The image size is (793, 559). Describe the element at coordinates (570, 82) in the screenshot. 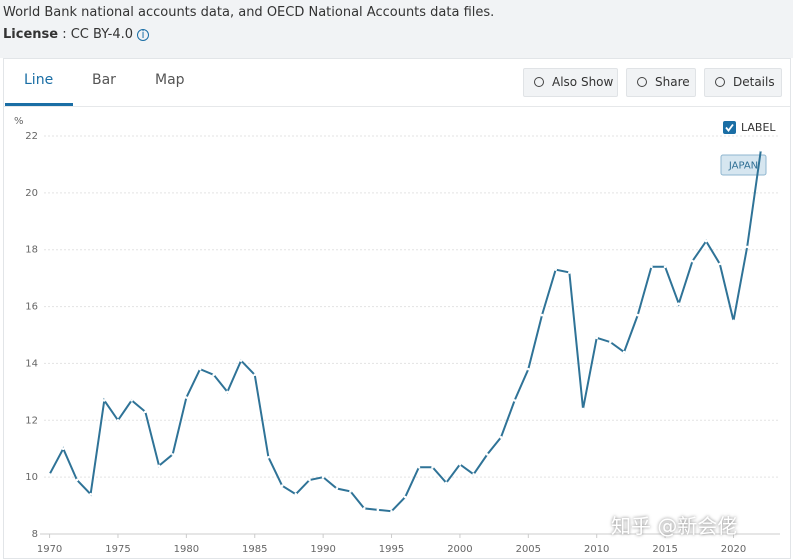

I see `button: Also Show` at that location.